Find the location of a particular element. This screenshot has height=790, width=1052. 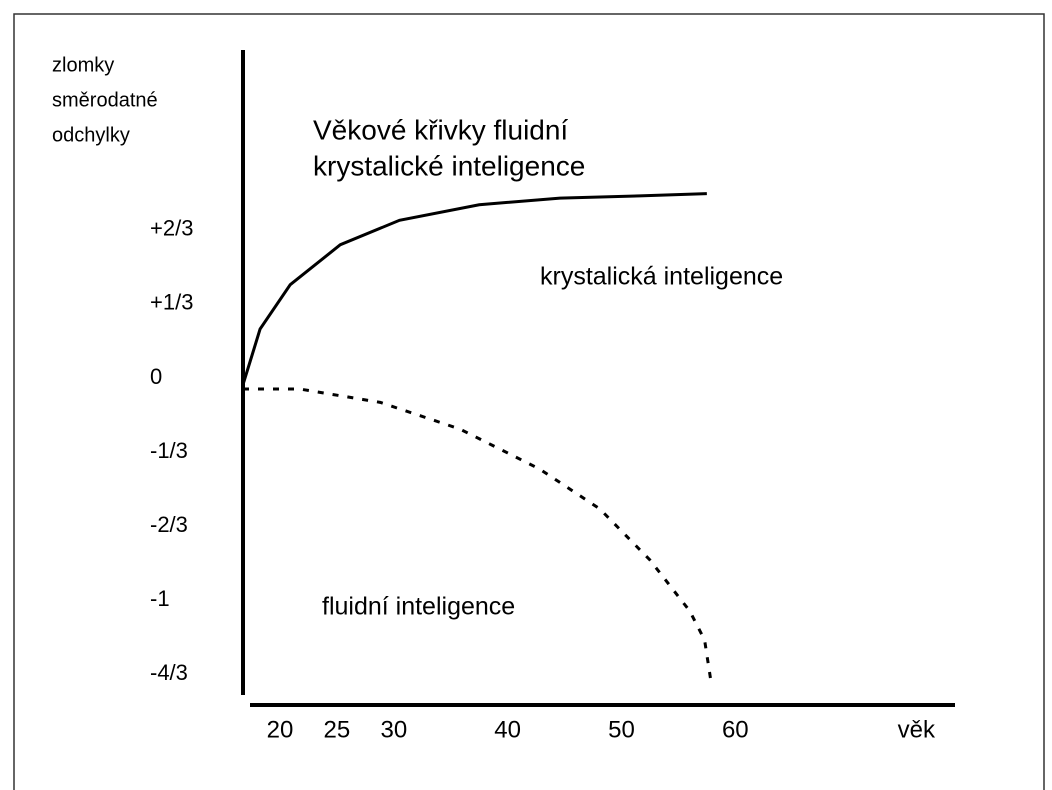

y-tick-label: +2/3 is located at coordinates (171, 228).